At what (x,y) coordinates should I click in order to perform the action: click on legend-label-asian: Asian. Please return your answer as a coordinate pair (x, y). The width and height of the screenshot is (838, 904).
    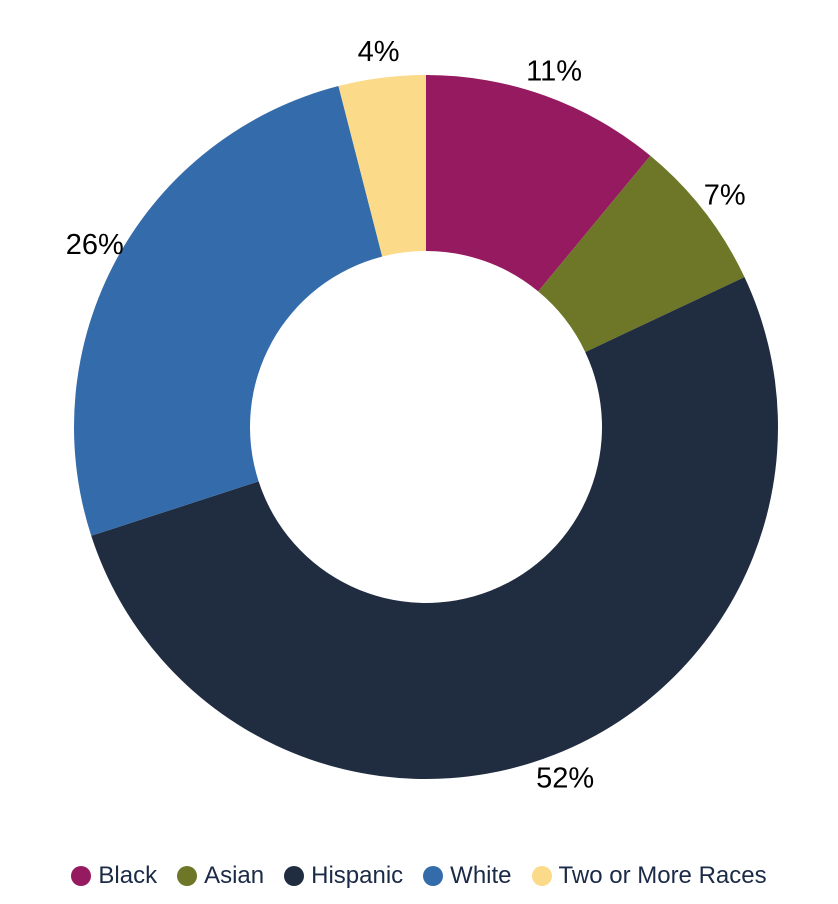
    Looking at the image, I should click on (234, 875).